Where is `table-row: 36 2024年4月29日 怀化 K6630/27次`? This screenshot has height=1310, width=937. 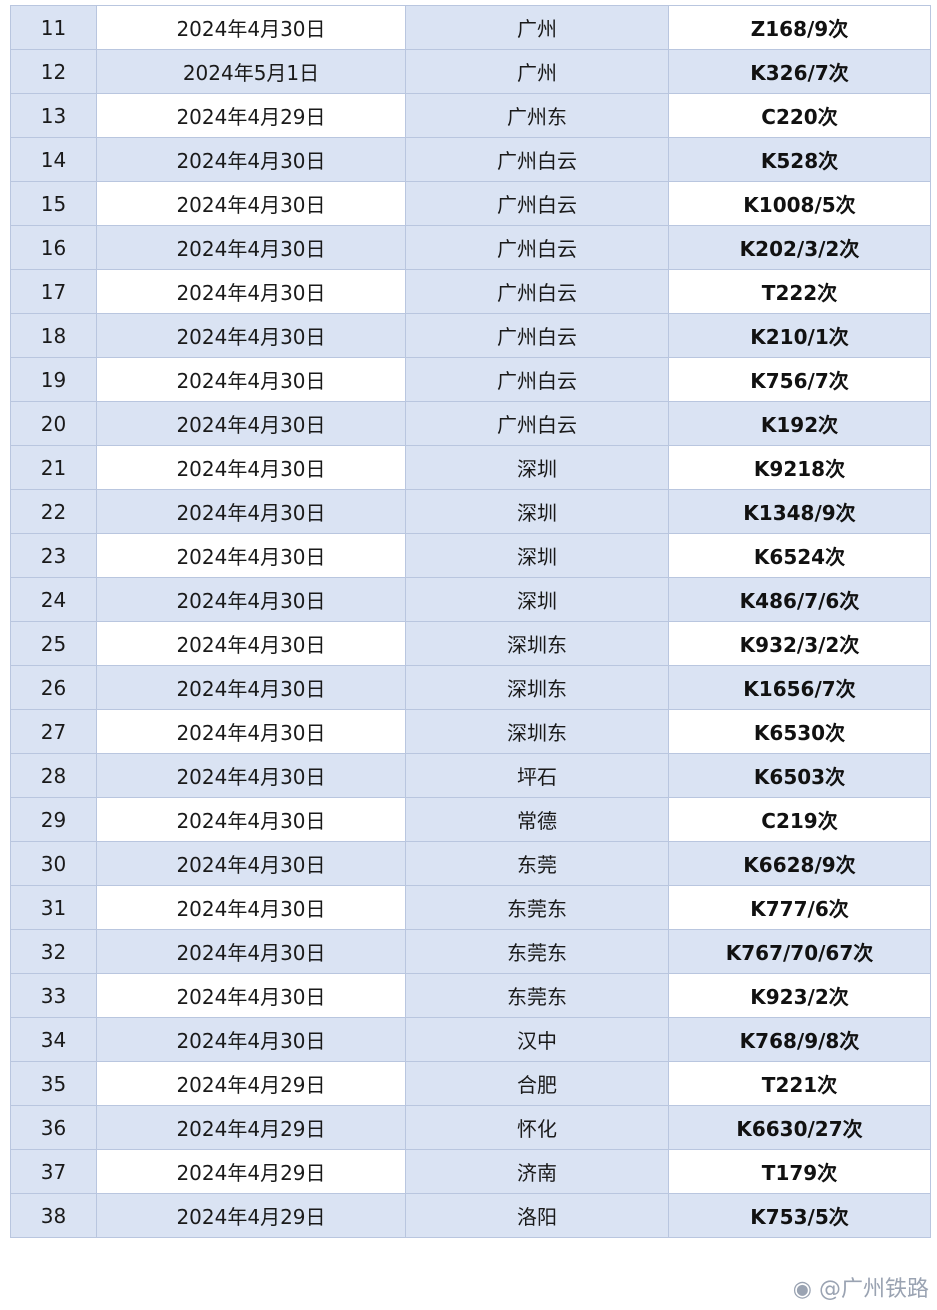
table-row: 36 2024年4月29日 怀化 K6630/27次 is located at coordinates (470, 1127).